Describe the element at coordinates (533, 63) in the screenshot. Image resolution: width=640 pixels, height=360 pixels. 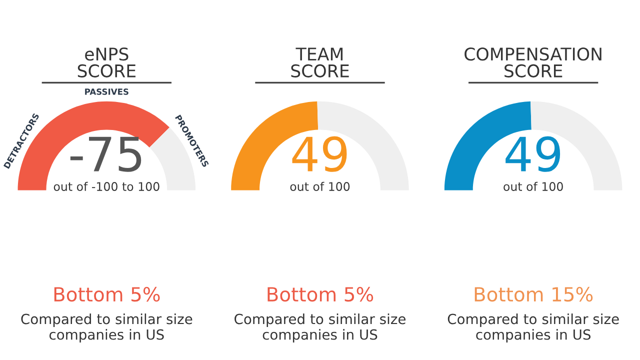
I see `chart-title: COMPENSATION SCORE` at that location.